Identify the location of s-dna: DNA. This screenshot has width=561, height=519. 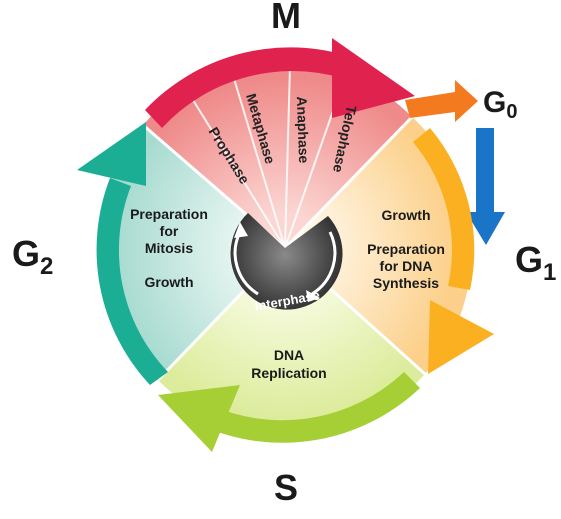
(289, 355).